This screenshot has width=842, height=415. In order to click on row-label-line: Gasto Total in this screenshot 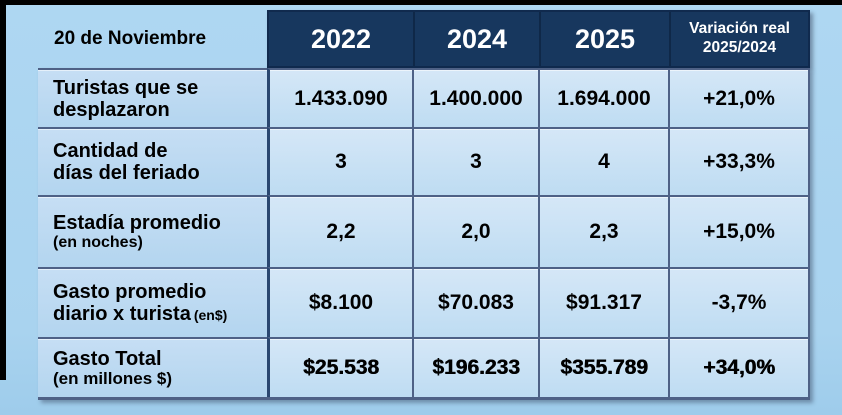, I will do `click(107, 358)`.